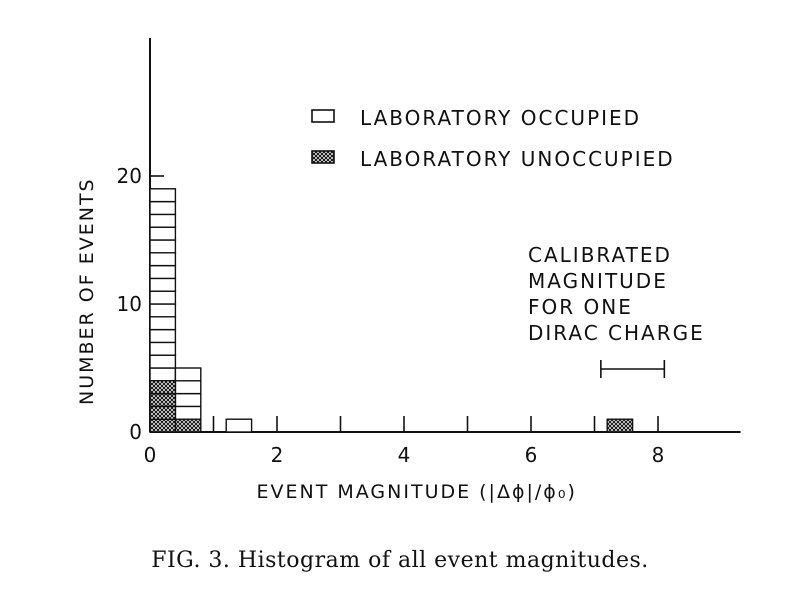 The image size is (800, 595). I want to click on legend-label: LABORATORY OCCUPIED, so click(500, 118).